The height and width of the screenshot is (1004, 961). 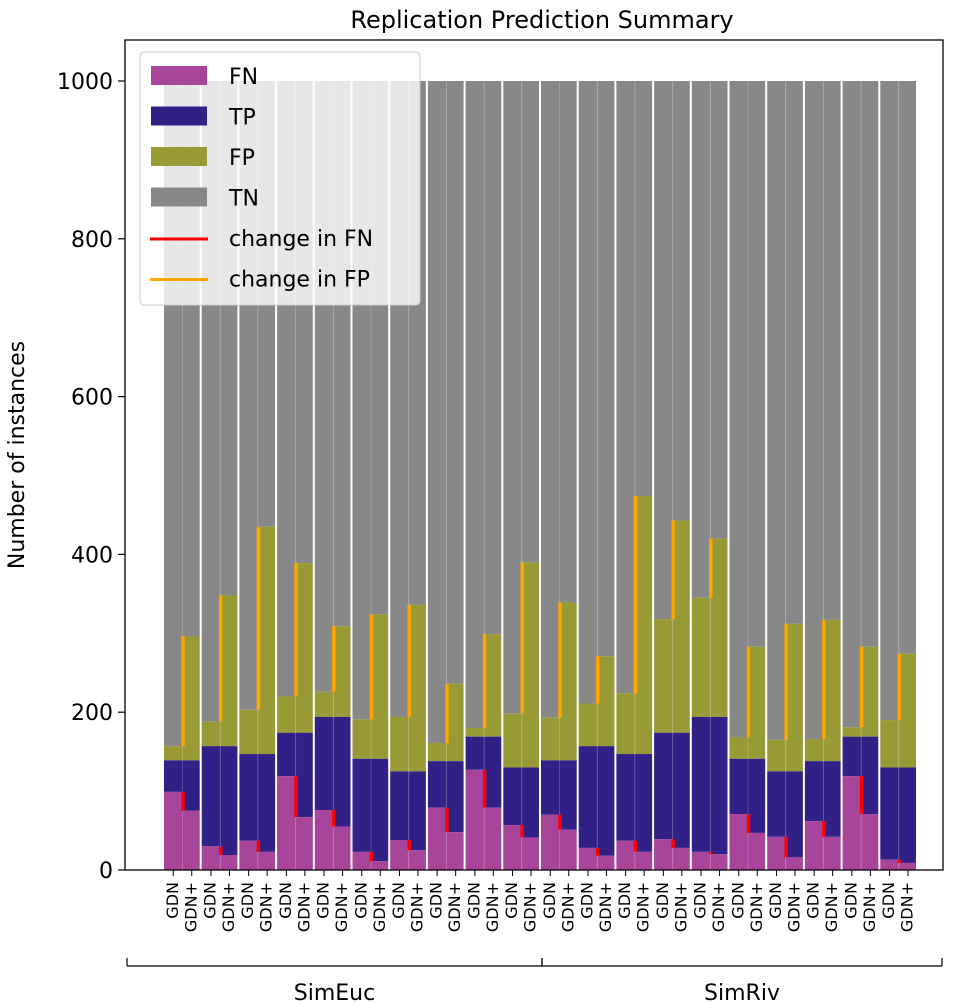 I want to click on bar-simriv-3-gdnplus-fn, so click(x=643, y=860).